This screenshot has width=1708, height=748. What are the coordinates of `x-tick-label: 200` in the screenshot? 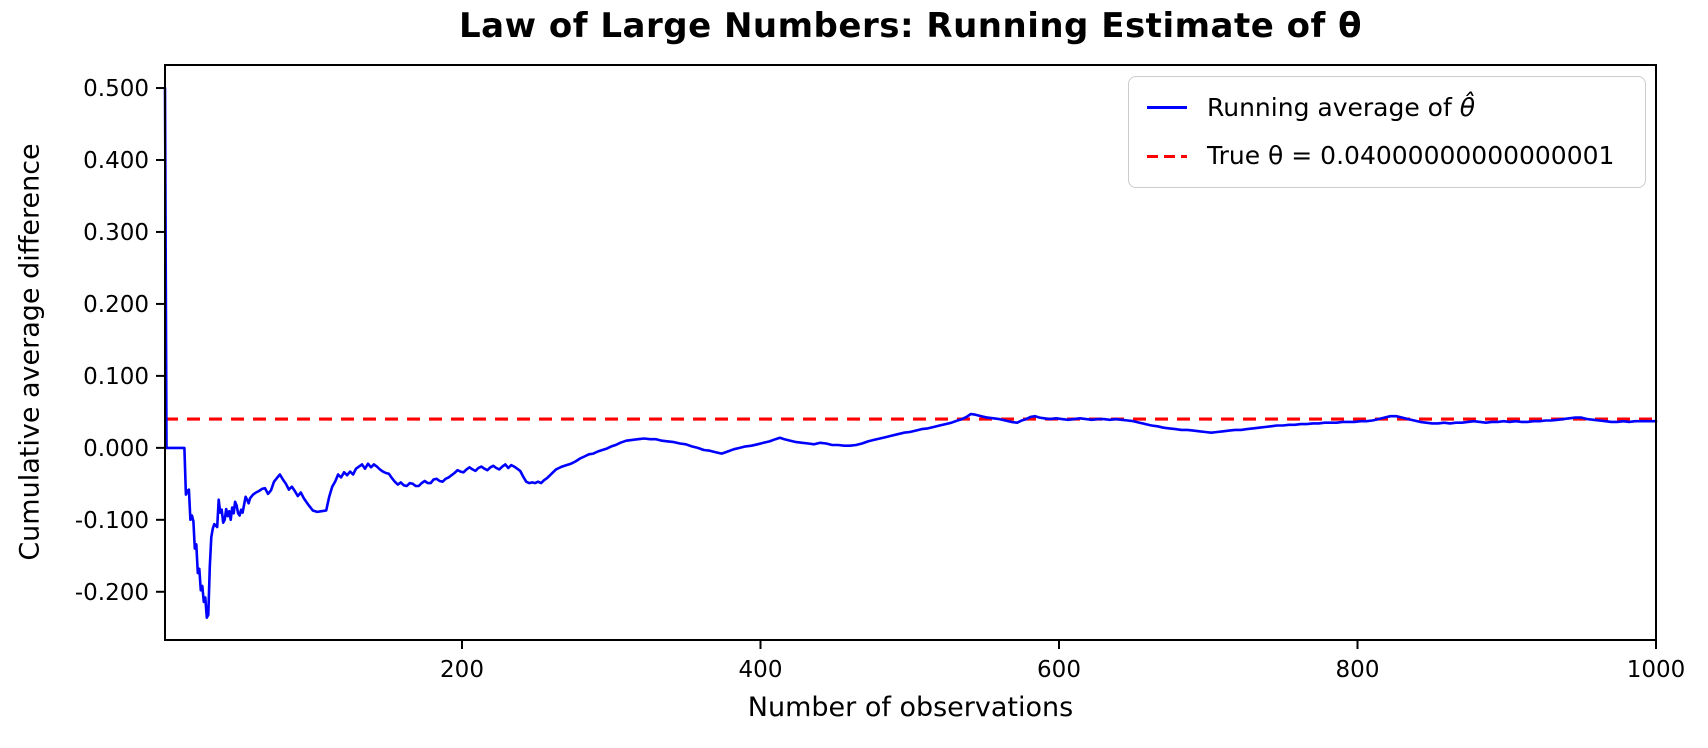 It's located at (462, 670).